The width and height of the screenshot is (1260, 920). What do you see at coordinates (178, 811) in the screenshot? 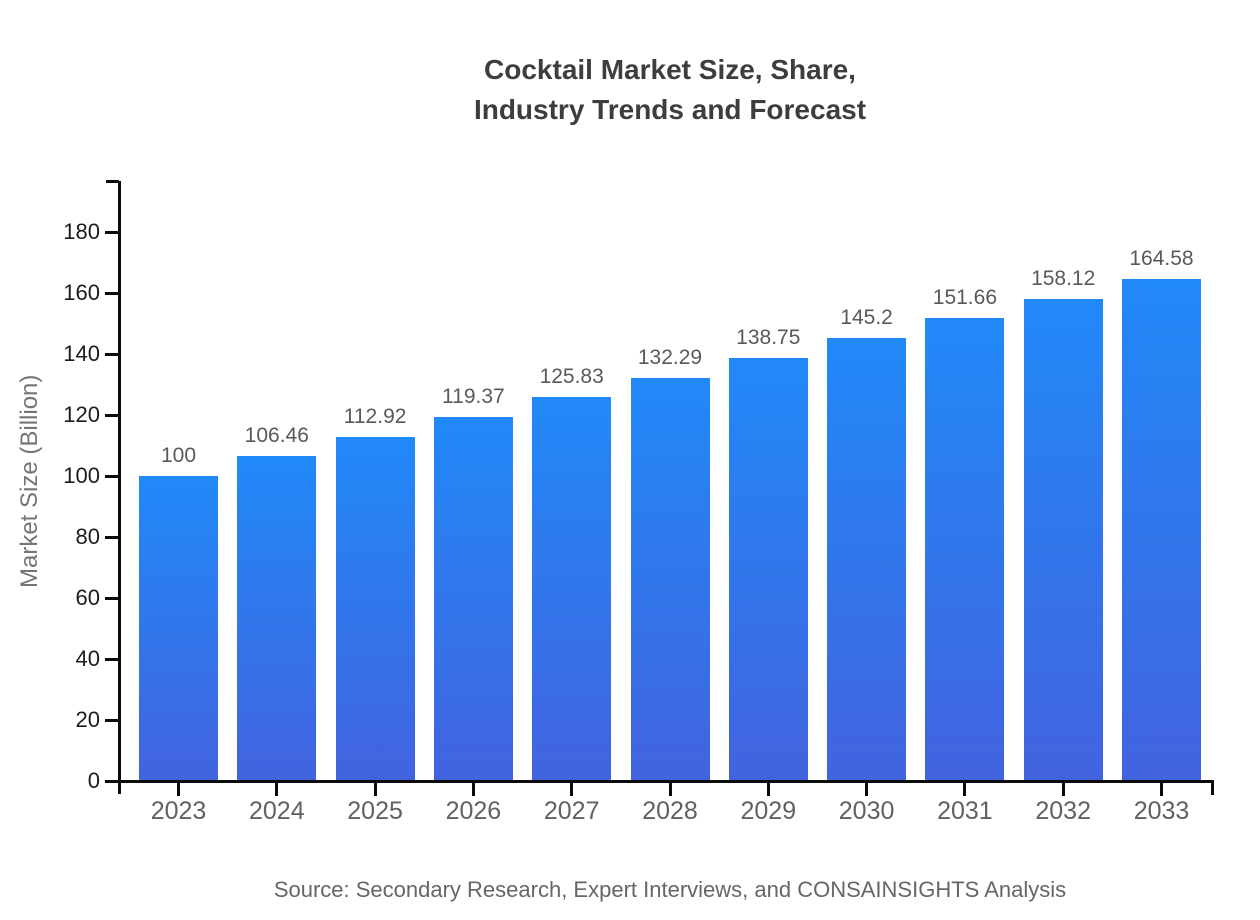
I see `x-axis-label-2023: 2023` at bounding box center [178, 811].